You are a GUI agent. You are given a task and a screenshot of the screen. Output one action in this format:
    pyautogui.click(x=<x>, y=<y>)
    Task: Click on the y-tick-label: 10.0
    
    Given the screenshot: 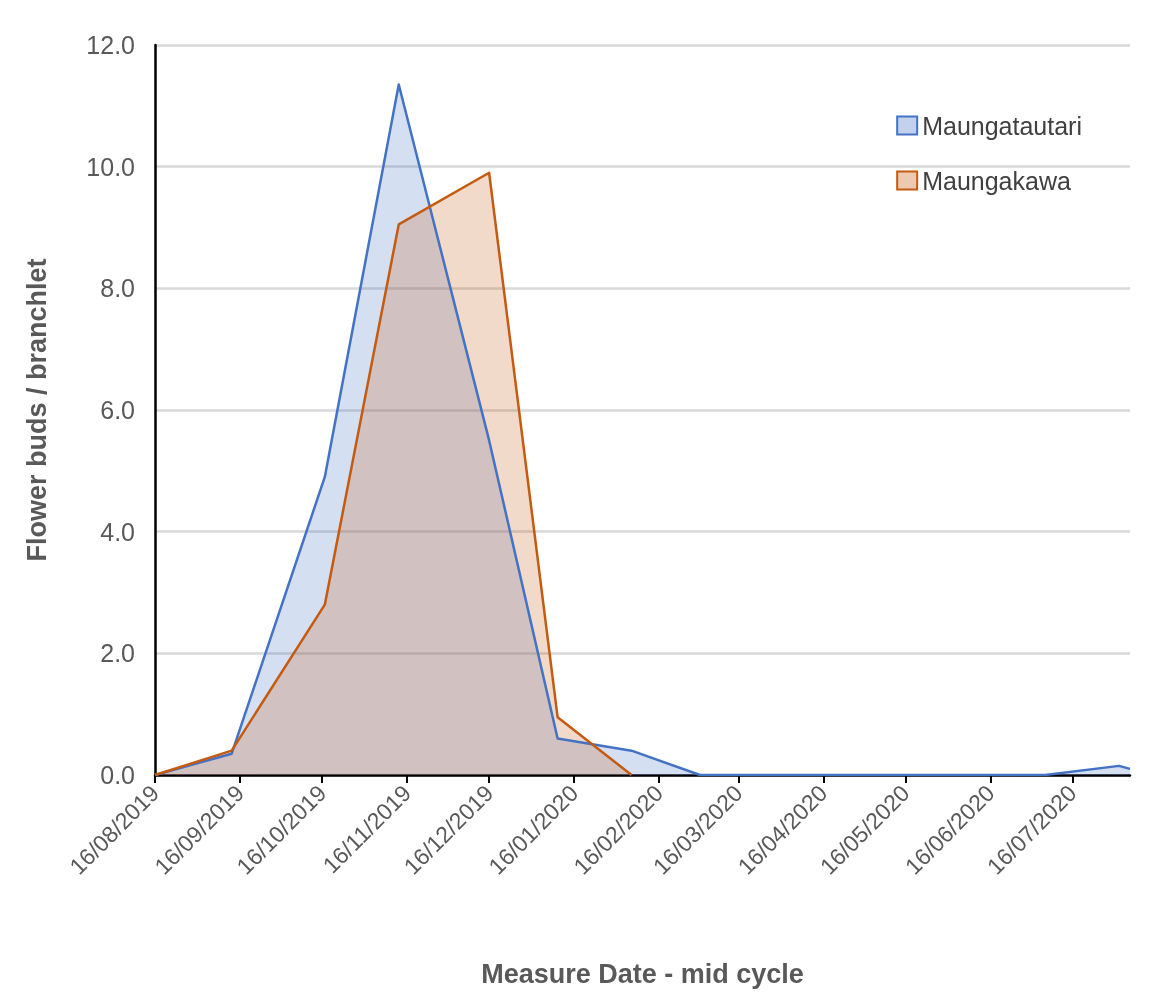 What is the action you would take?
    pyautogui.click(x=110, y=166)
    